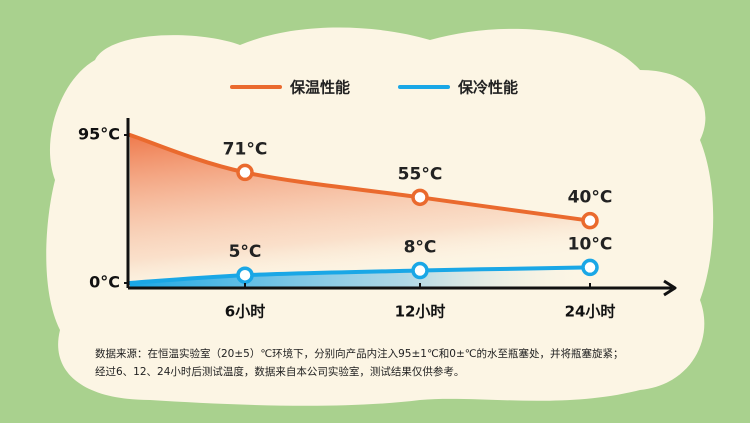 The height and width of the screenshot is (423, 750). Describe the element at coordinates (590, 244) in the screenshot. I see `value-label: 10°C` at that location.